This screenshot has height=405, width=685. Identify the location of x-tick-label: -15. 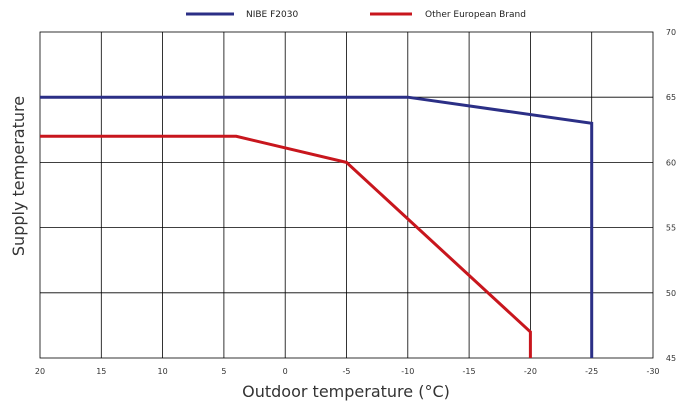
(469, 371).